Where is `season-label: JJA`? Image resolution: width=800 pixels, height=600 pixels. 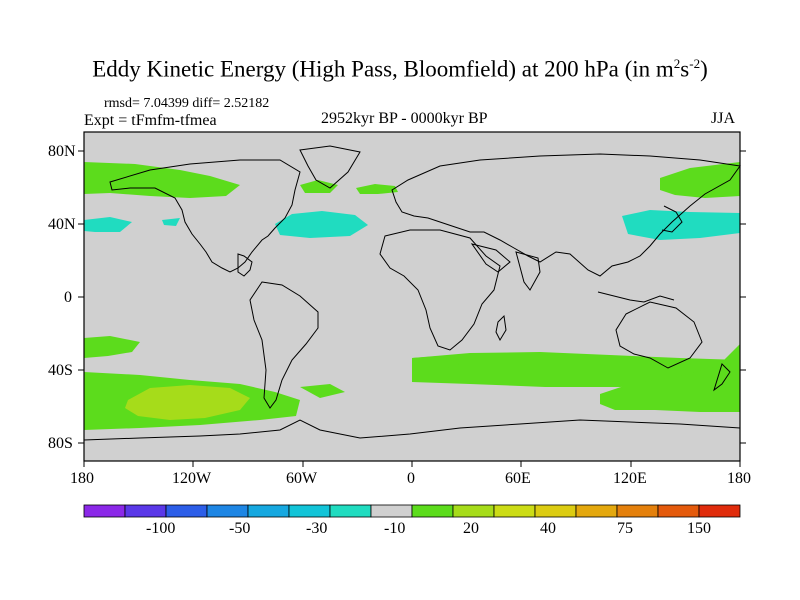
season-label: JJA is located at coordinates (723, 118).